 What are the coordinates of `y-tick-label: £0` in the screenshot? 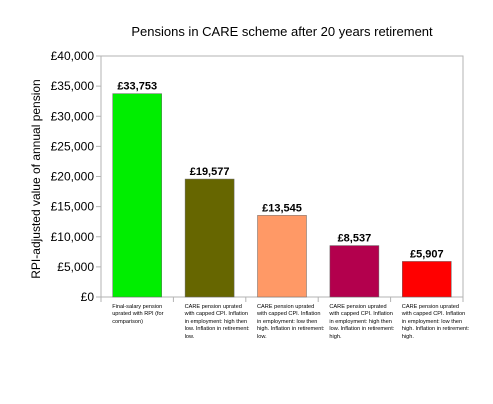 It's located at (88, 297).